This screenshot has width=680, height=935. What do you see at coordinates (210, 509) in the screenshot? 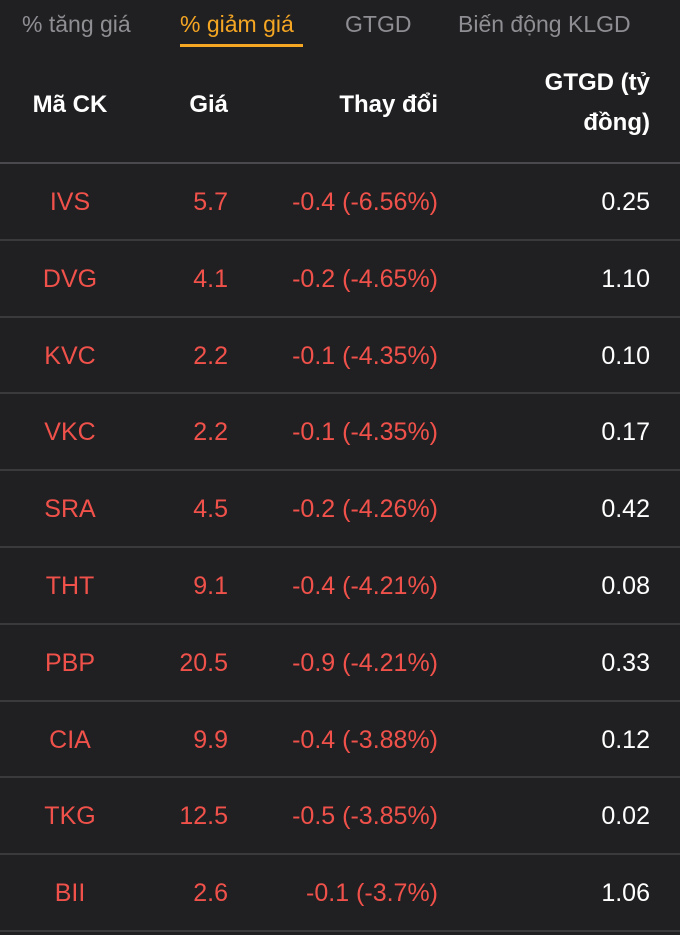
I see `stock-price: 4.5` at bounding box center [210, 509].